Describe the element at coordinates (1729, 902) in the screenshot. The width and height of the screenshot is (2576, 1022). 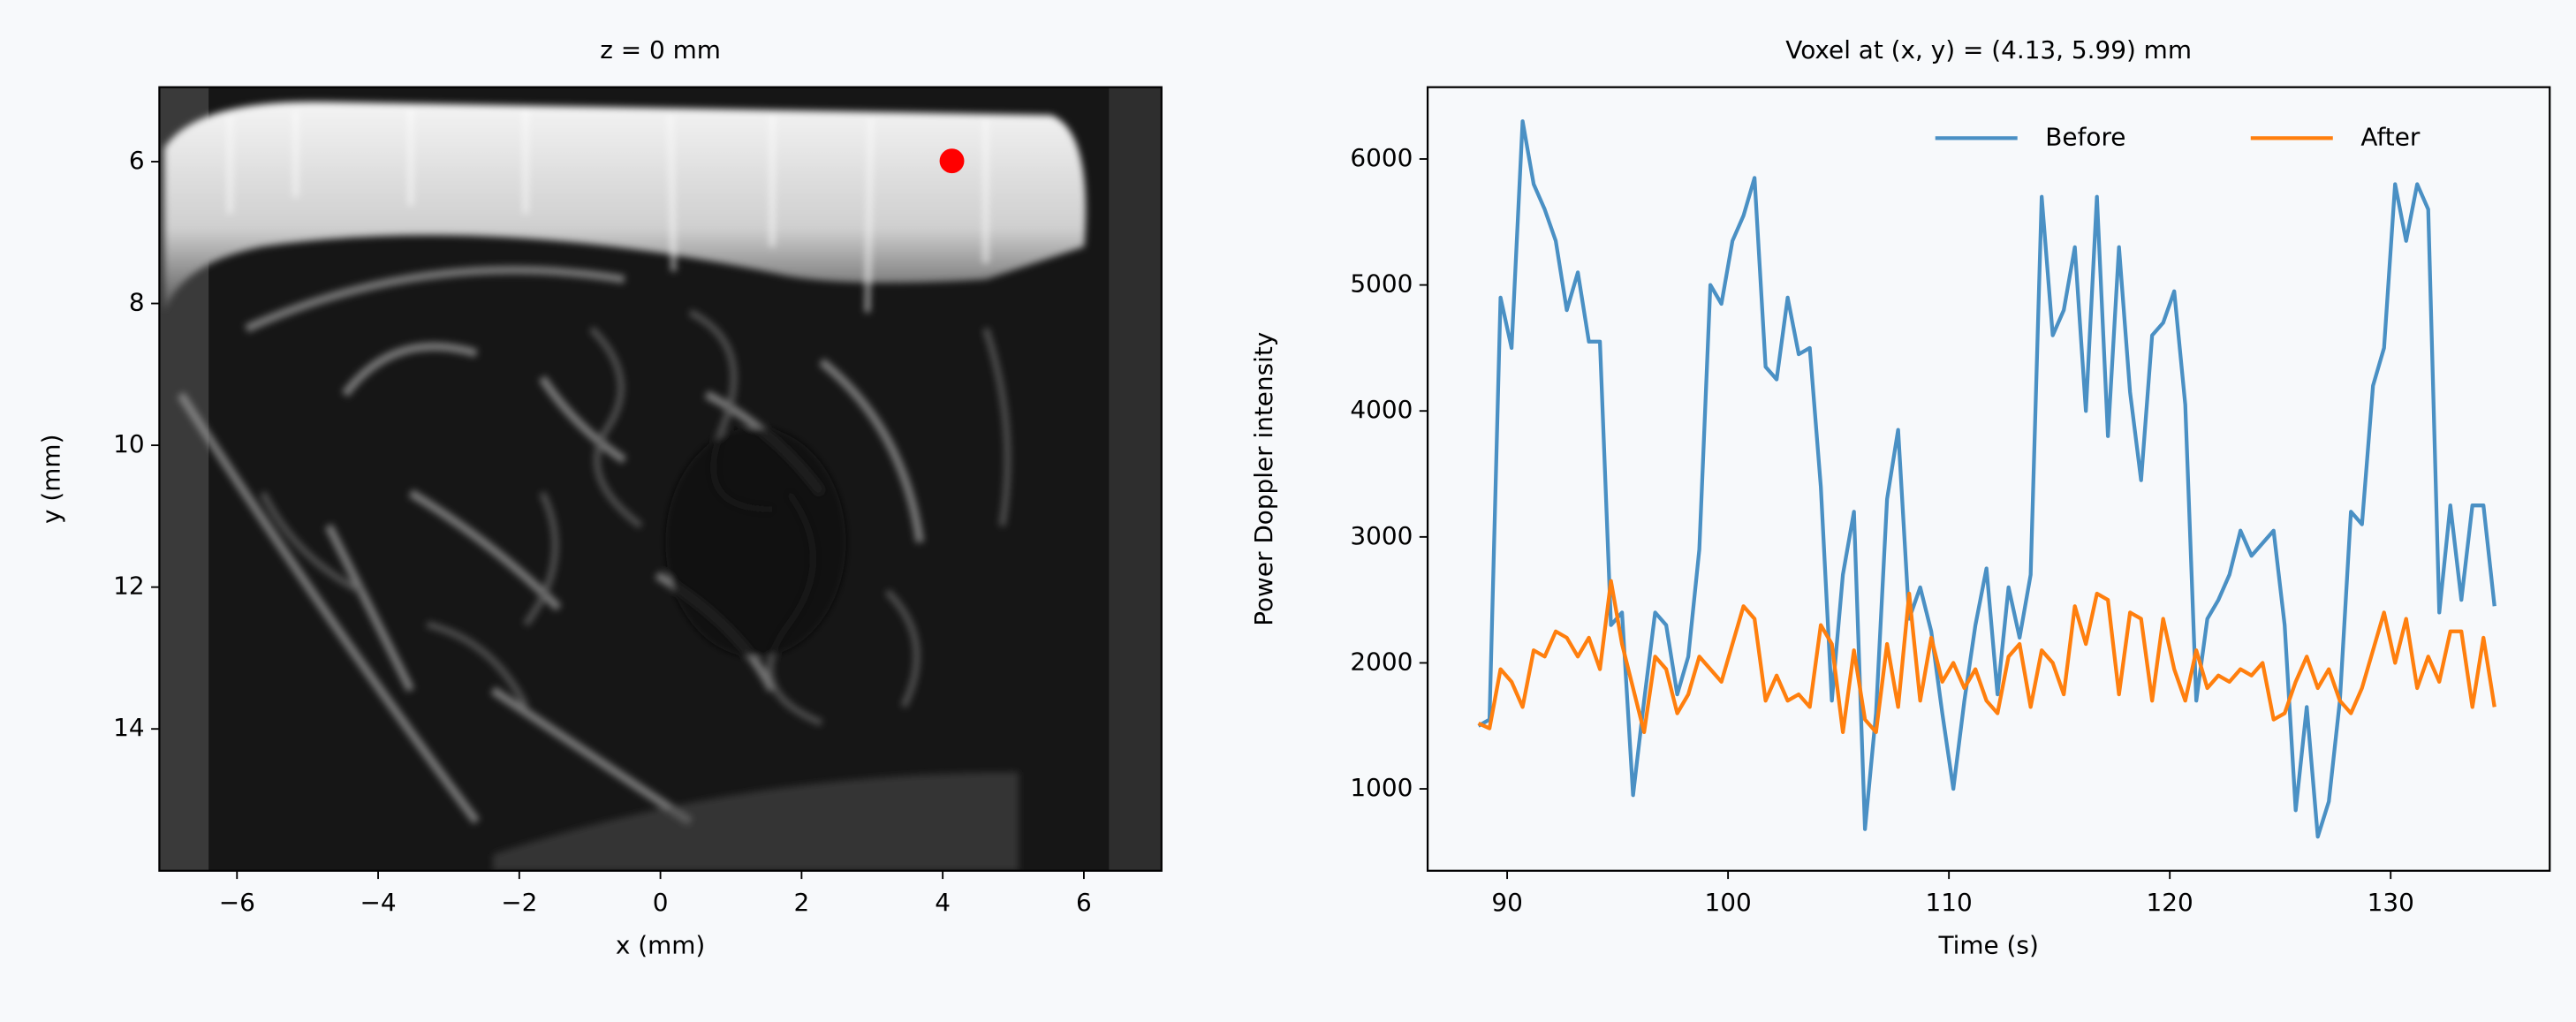
I see `x-tick-label: 100` at that location.